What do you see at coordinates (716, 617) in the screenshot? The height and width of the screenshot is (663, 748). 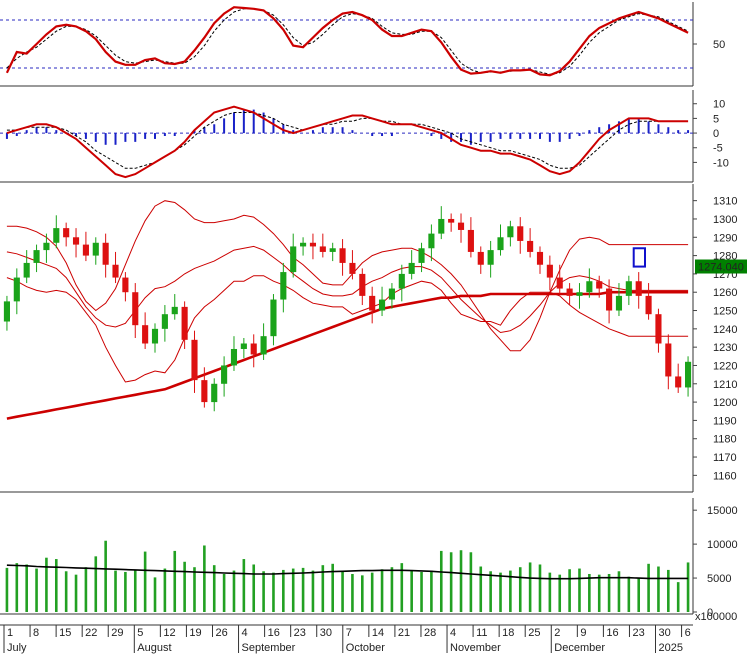 I see `volume-unit-label: x100000` at bounding box center [716, 617].